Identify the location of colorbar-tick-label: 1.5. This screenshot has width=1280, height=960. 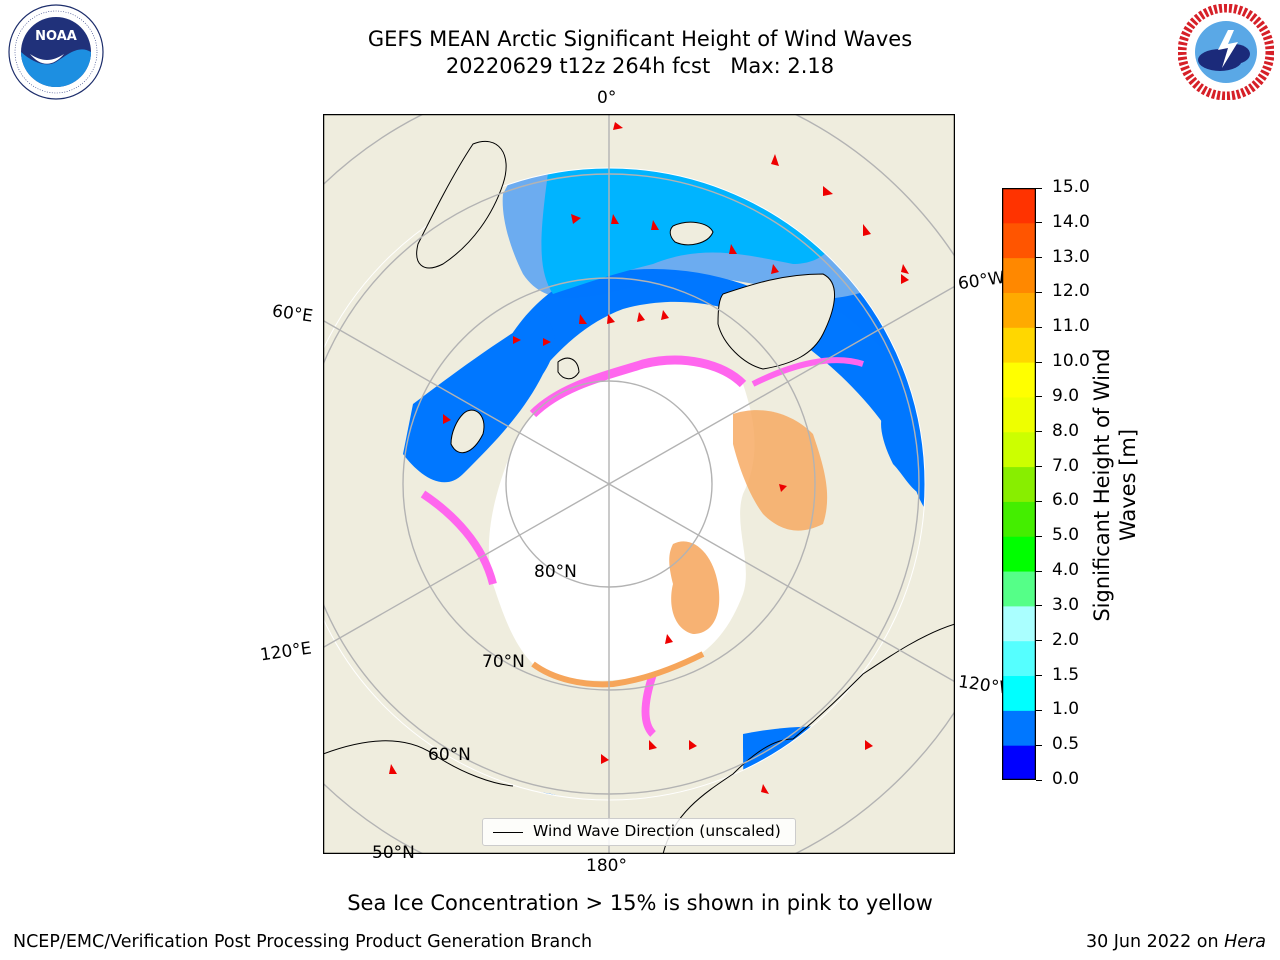
(1066, 674).